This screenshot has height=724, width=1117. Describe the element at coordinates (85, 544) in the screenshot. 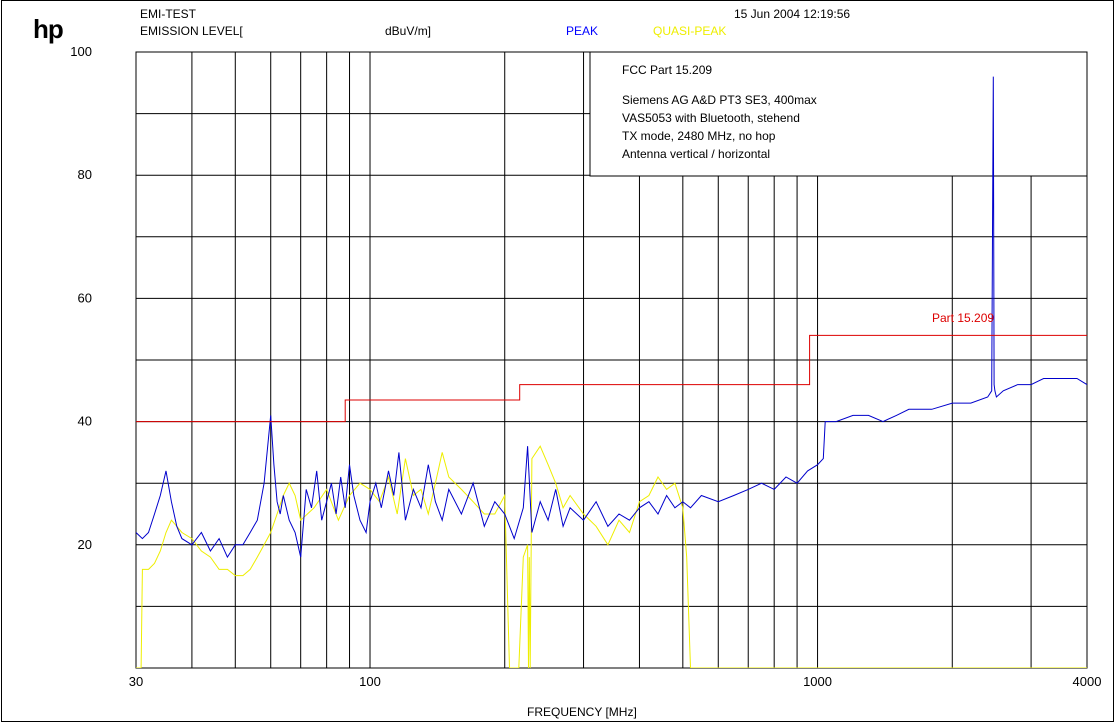

I see `y-tick-label: 20` at that location.